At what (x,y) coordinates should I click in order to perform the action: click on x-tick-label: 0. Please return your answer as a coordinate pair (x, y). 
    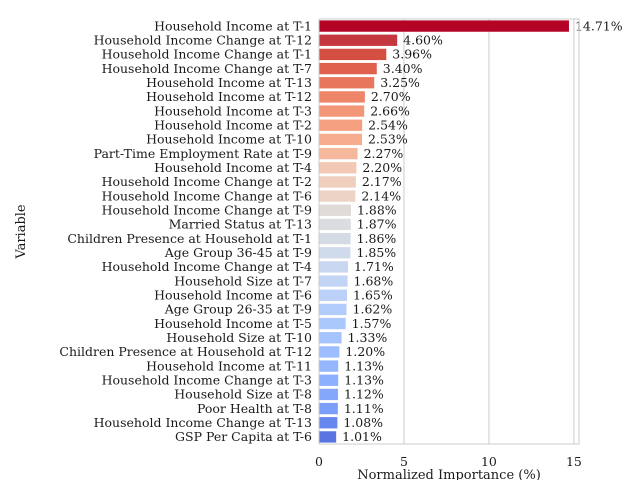
    Looking at the image, I should click on (319, 461).